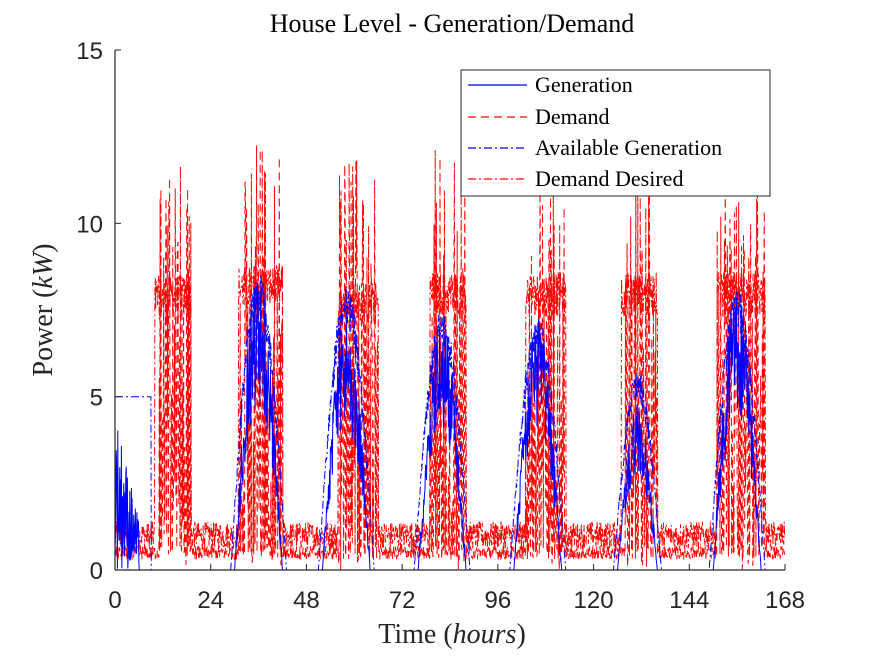  Describe the element at coordinates (609, 178) in the screenshot. I see `legend-label-demand-desired: Demand Desired` at that location.